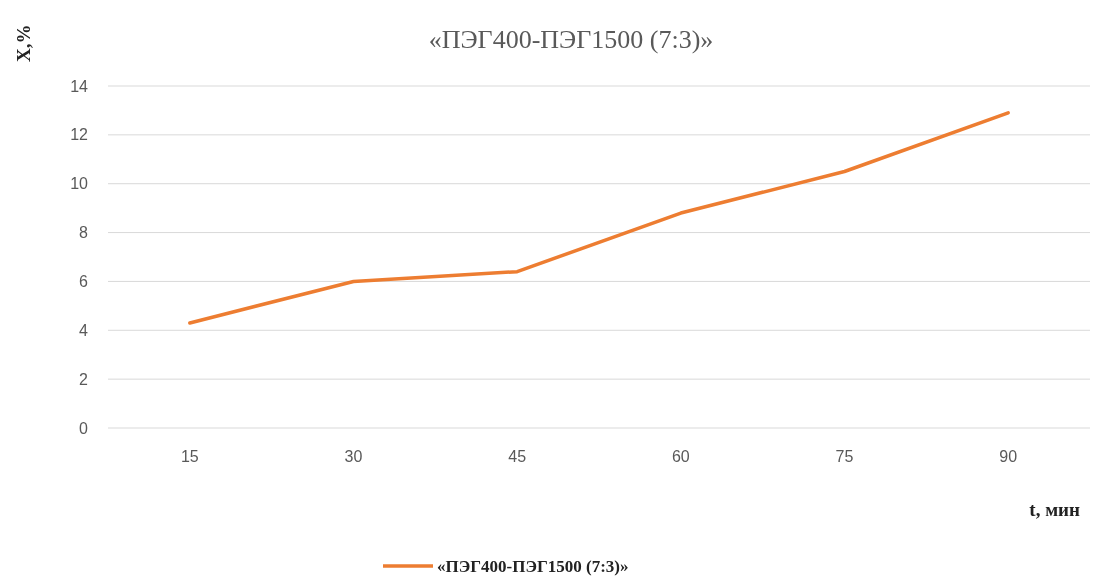 Image resolution: width=1102 pixels, height=579 pixels. I want to click on y-tick-label: 14, so click(79, 86).